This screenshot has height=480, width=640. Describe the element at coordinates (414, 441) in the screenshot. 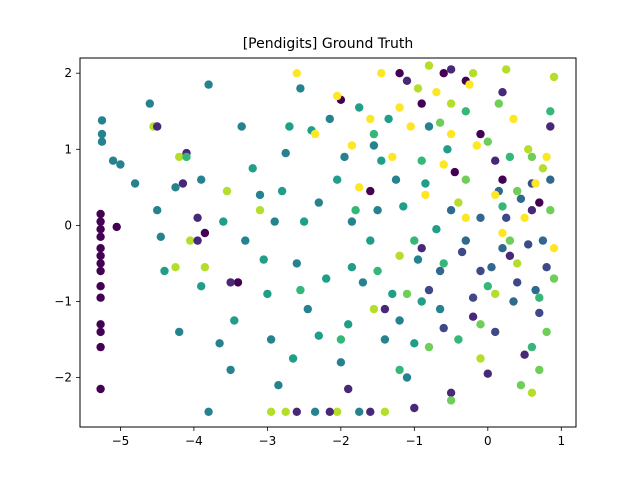

I see `x-tick-label: −1` at that location.